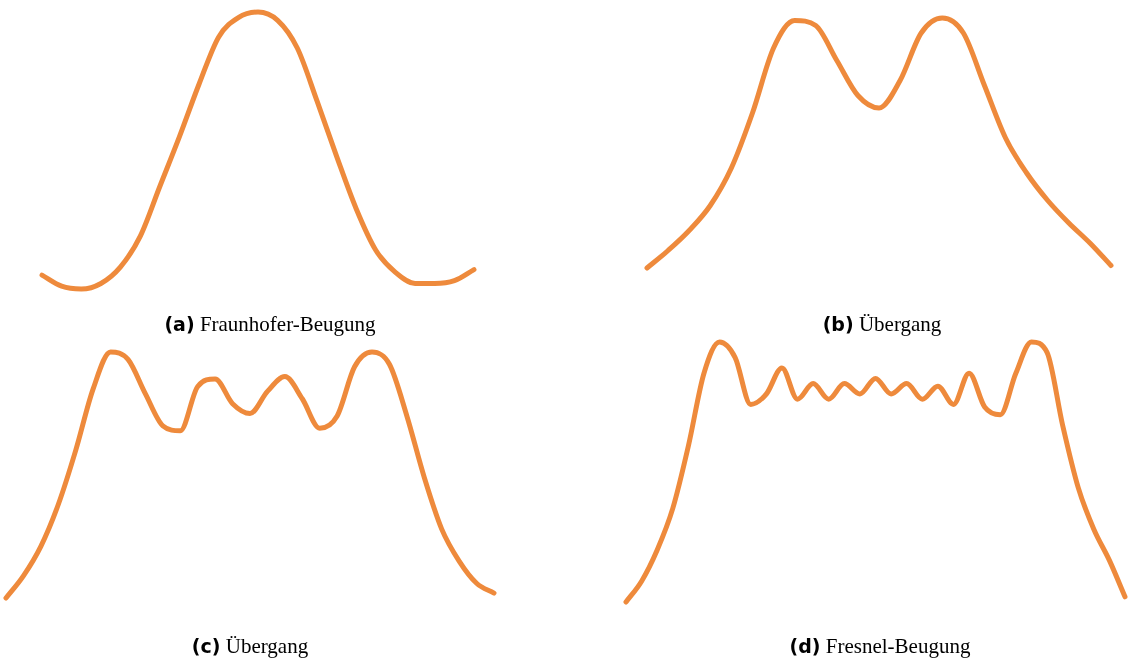 This screenshot has width=1129, height=668. Describe the element at coordinates (882, 324) in the screenshot. I see `text: (b) Übergang` at that location.